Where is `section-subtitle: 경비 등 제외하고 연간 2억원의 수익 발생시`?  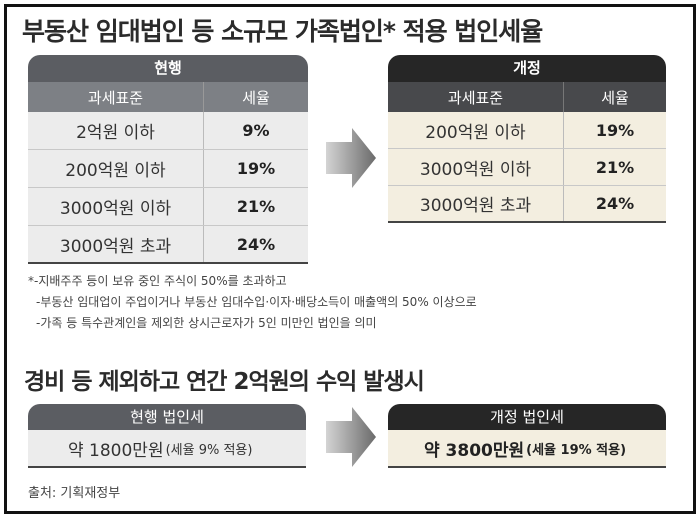 section-subtitle: 경비 등 제외하고 연간 2억원의 수익 발생시 is located at coordinates (224, 382).